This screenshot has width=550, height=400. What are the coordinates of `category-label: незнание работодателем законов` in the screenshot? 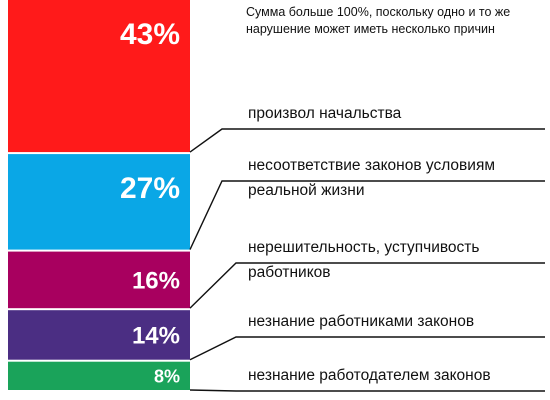 It's located at (369, 375).